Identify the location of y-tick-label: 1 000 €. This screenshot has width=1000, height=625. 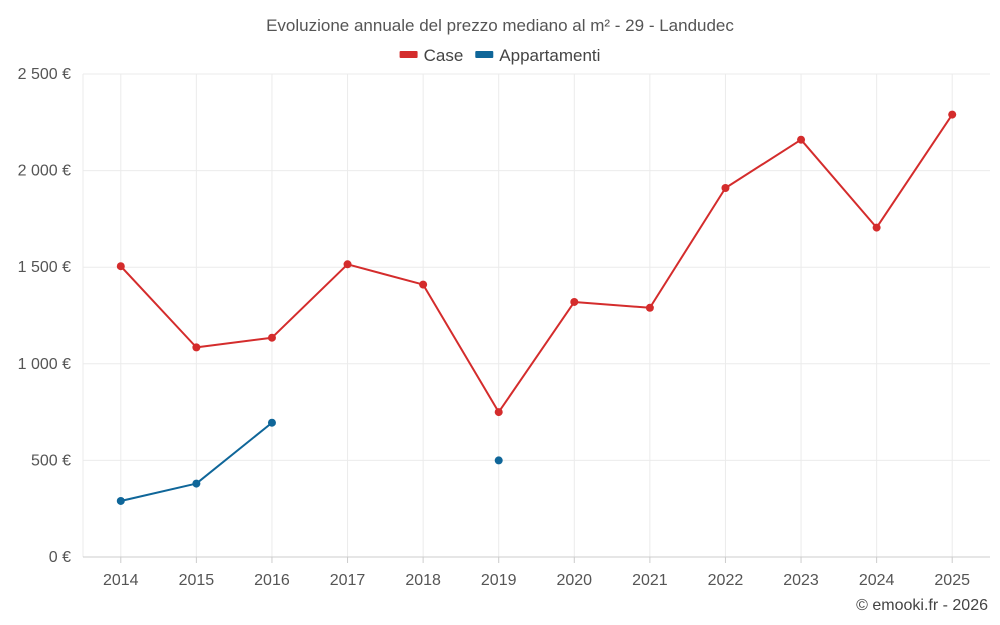
(44, 364).